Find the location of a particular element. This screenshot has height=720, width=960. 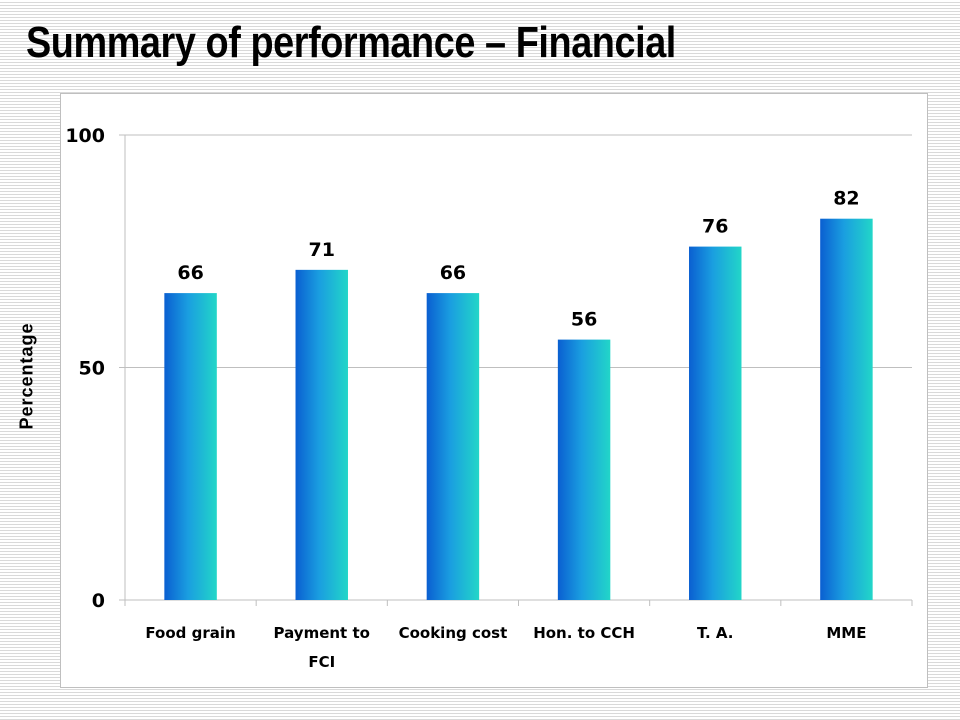

category-label: Hon. to CCH is located at coordinates (584, 633).